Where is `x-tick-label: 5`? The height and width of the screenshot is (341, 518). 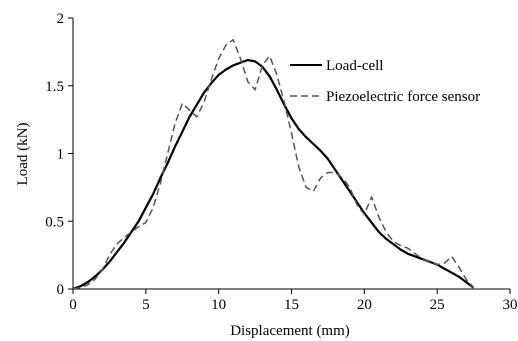 x-tick-label: 5 is located at coordinates (146, 305).